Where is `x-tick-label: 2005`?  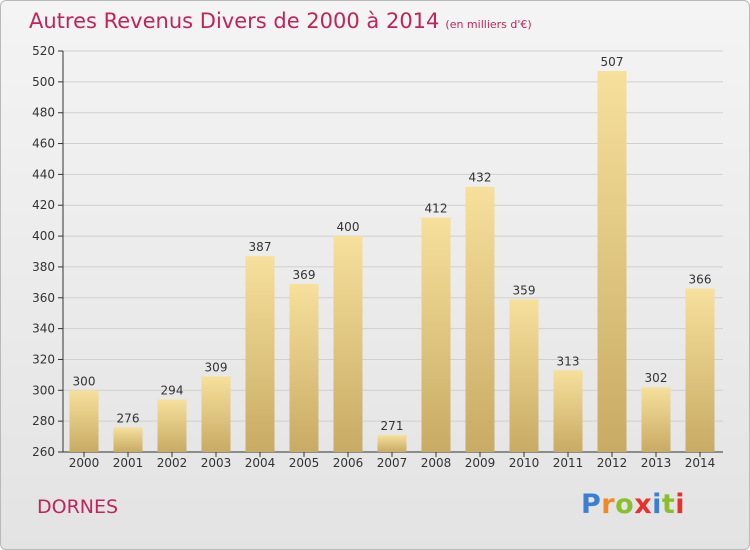 x-tick-label: 2005 is located at coordinates (304, 463).